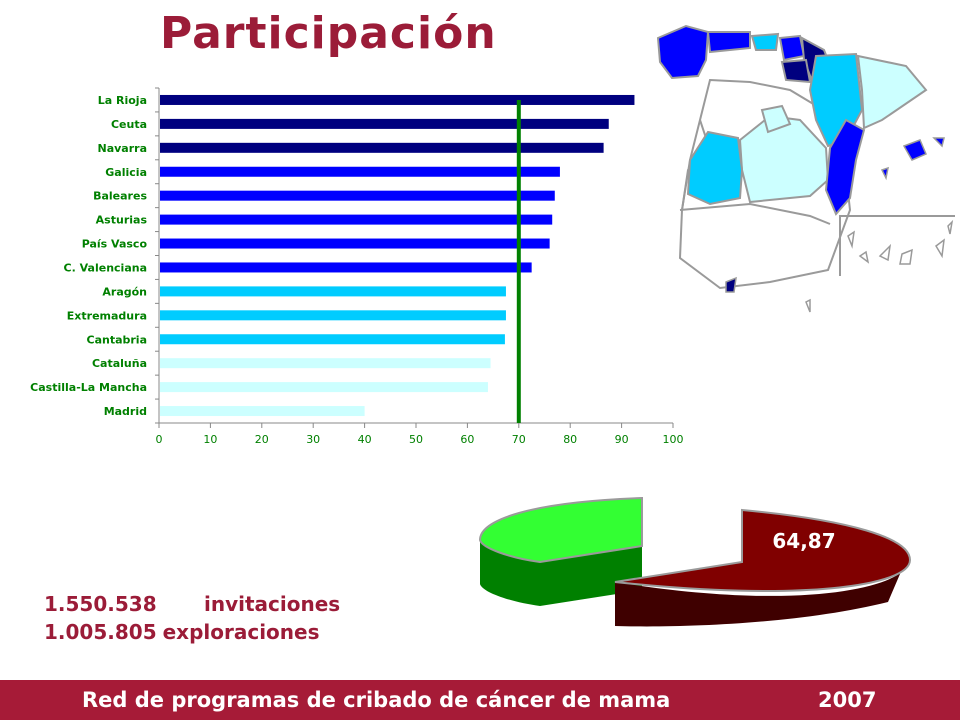 The height and width of the screenshot is (720, 960). Describe the element at coordinates (796, 71) in the screenshot. I see `map-region-la-rioja` at that location.